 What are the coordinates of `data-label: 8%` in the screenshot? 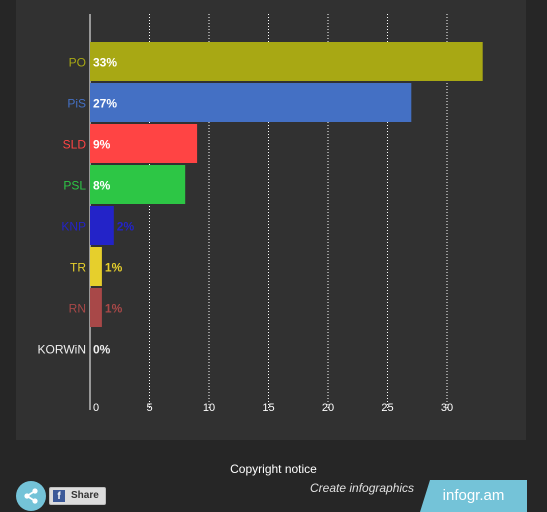 It's located at (102, 186).